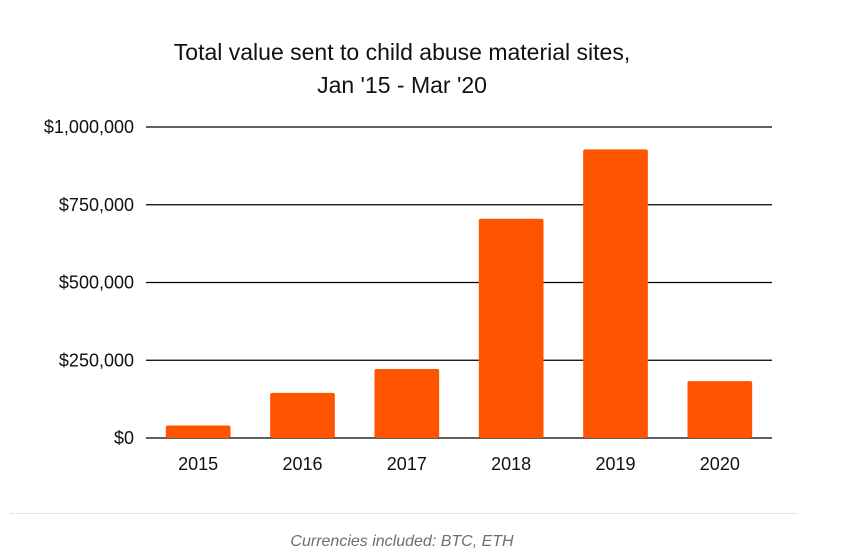 The width and height of the screenshot is (861, 557). What do you see at coordinates (198, 464) in the screenshot?
I see `x-tick-label: 2015` at bounding box center [198, 464].